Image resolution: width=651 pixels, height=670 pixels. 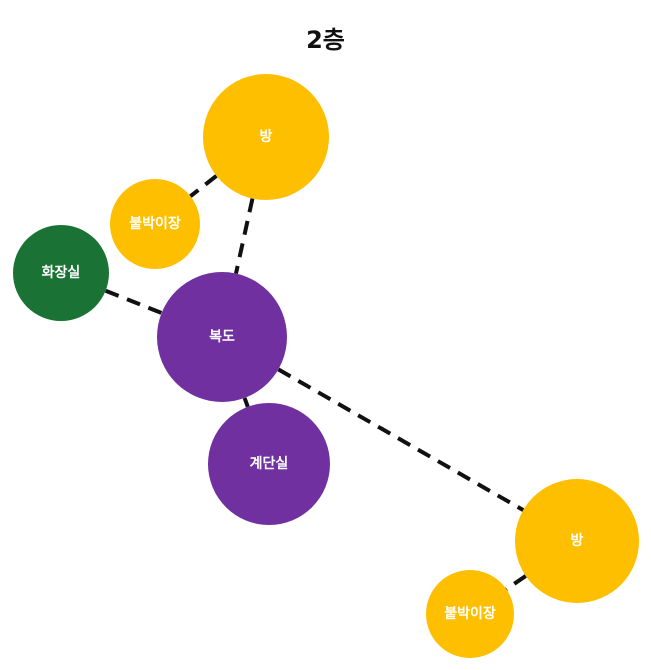 I want to click on node-label-room-bottom: 방, so click(x=577, y=540).